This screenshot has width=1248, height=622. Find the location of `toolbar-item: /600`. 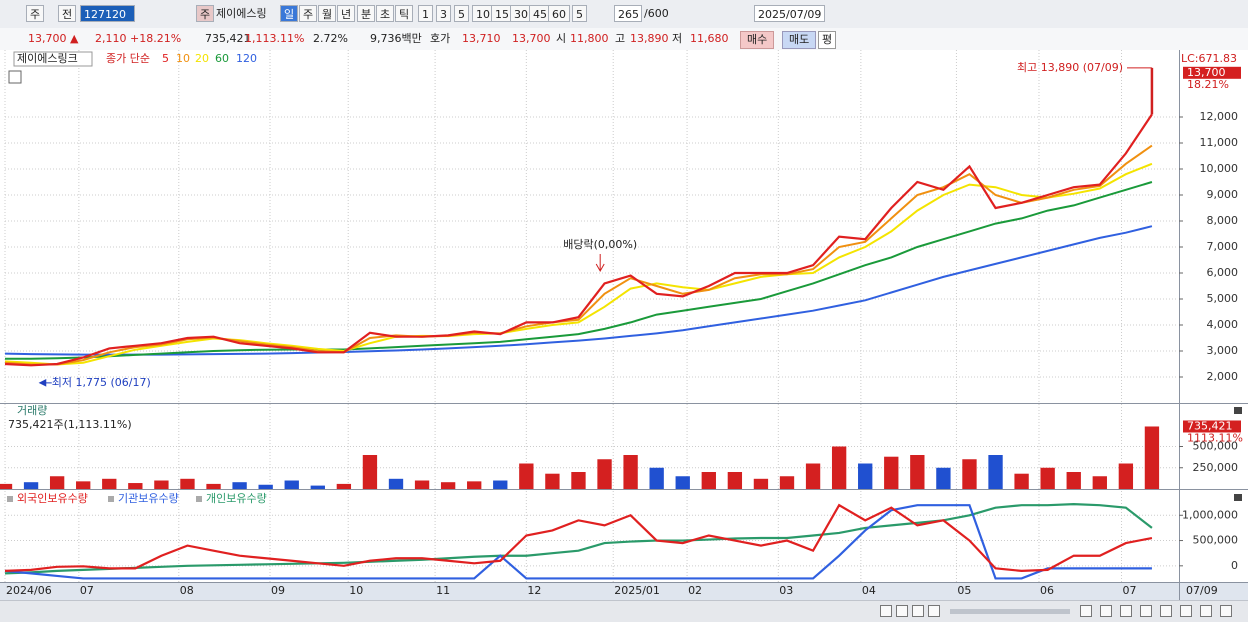

toolbar-item: /600 is located at coordinates (656, 13).